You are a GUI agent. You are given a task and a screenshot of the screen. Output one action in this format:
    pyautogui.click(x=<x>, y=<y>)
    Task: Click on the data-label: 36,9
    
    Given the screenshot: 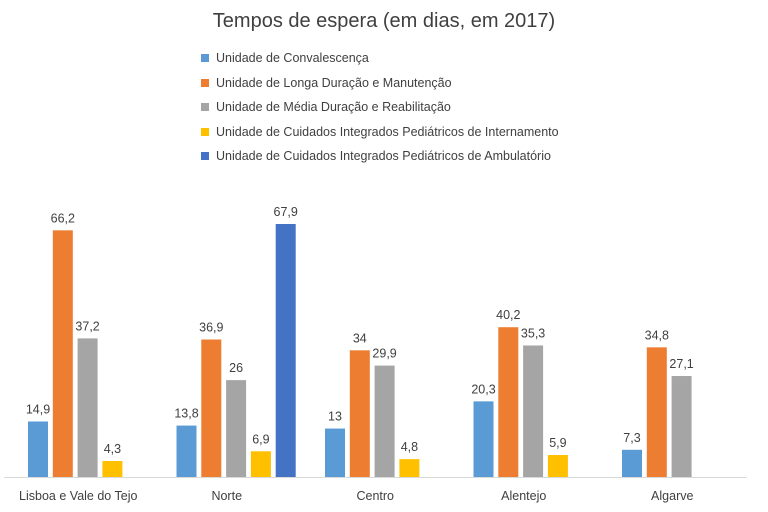 What is the action you would take?
    pyautogui.click(x=211, y=328)
    